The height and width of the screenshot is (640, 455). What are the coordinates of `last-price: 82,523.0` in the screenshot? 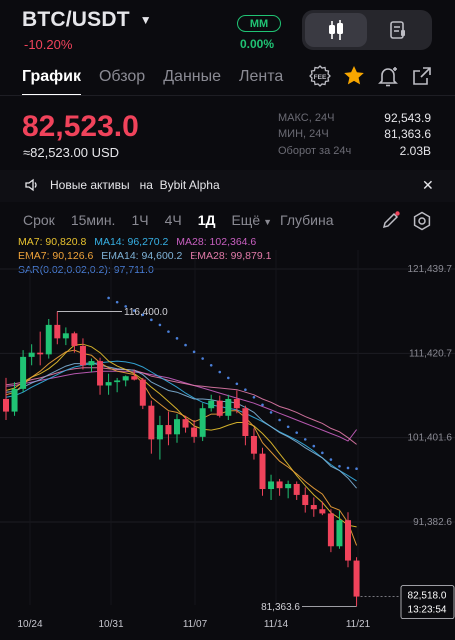 It's located at (80, 126).